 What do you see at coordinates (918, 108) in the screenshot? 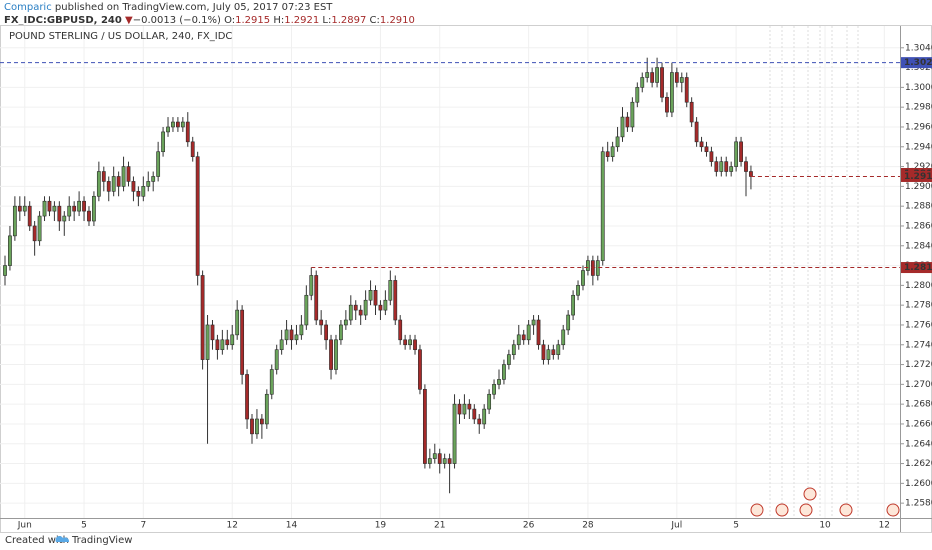
I see `y-tick-label: 1.2980` at bounding box center [918, 108].